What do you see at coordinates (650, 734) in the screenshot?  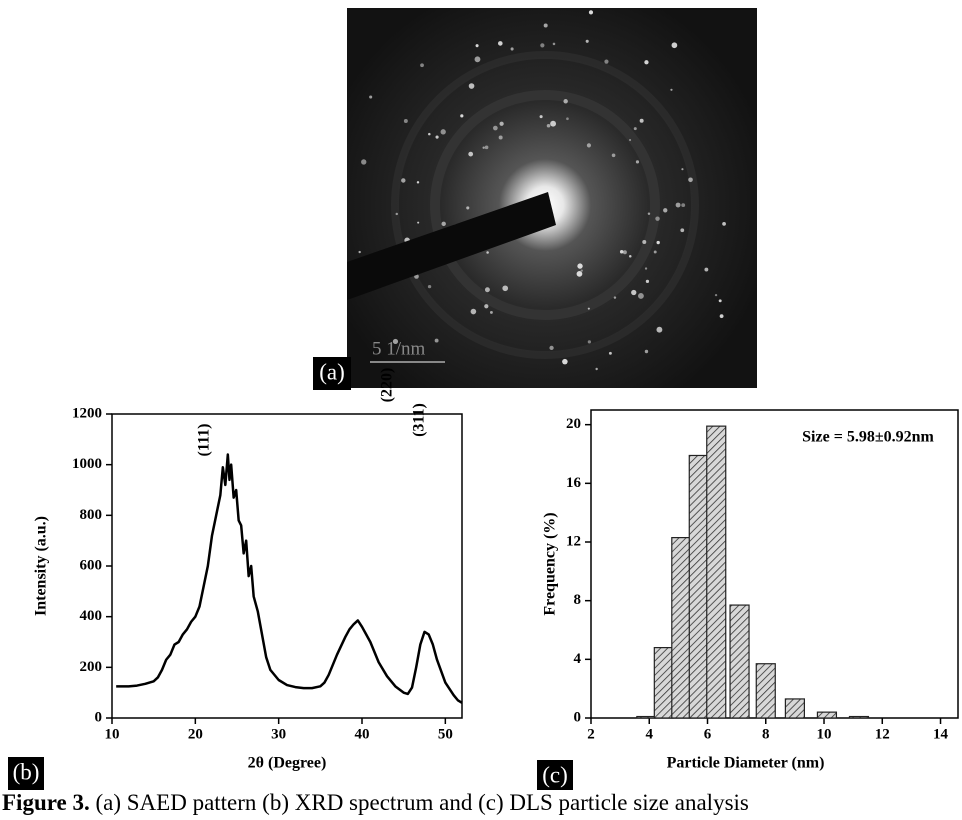 I see `x-tick-label: 4` at bounding box center [650, 734].